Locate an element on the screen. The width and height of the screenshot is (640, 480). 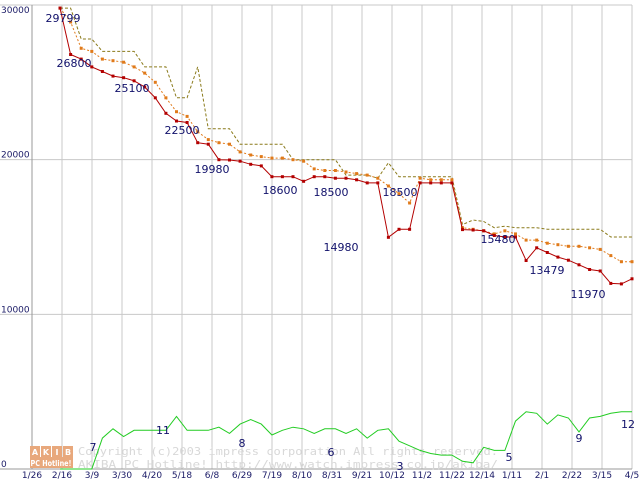
data-label: 18600 is located at coordinates (280, 190).